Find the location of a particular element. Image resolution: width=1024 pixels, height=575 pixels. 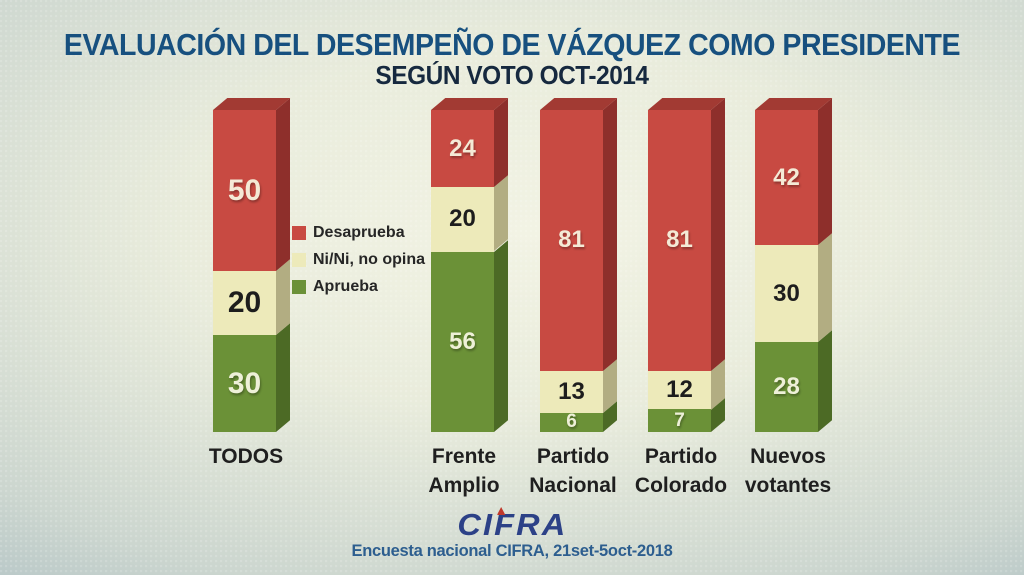

legend-label: Ni/Ni, no opina is located at coordinates (369, 259).